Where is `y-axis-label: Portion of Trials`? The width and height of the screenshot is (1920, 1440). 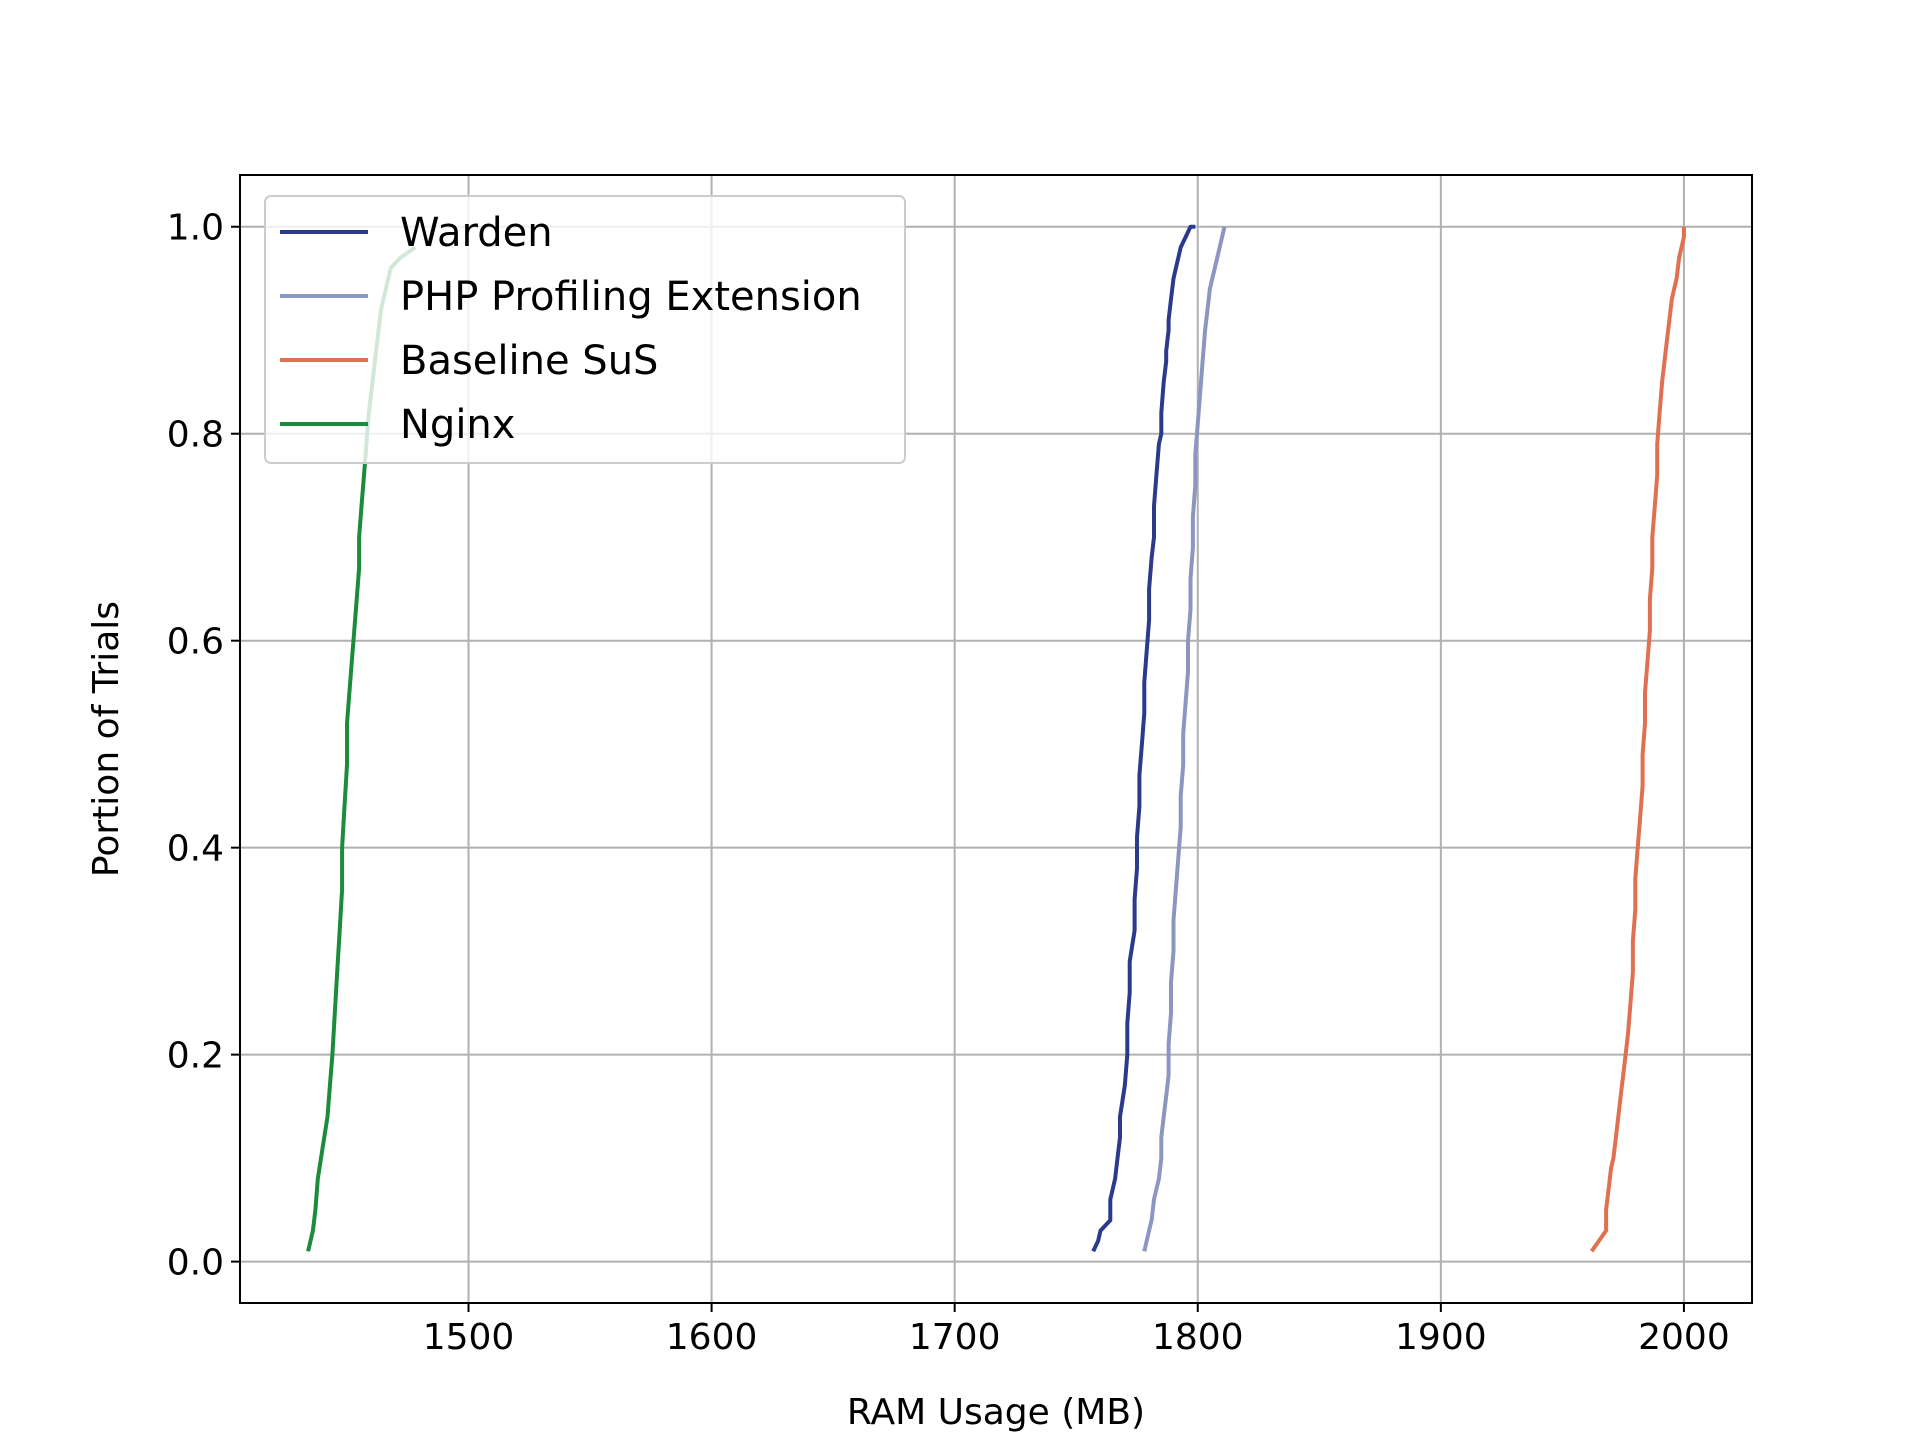 y-axis-label: Portion of Trials is located at coordinates (106, 739).